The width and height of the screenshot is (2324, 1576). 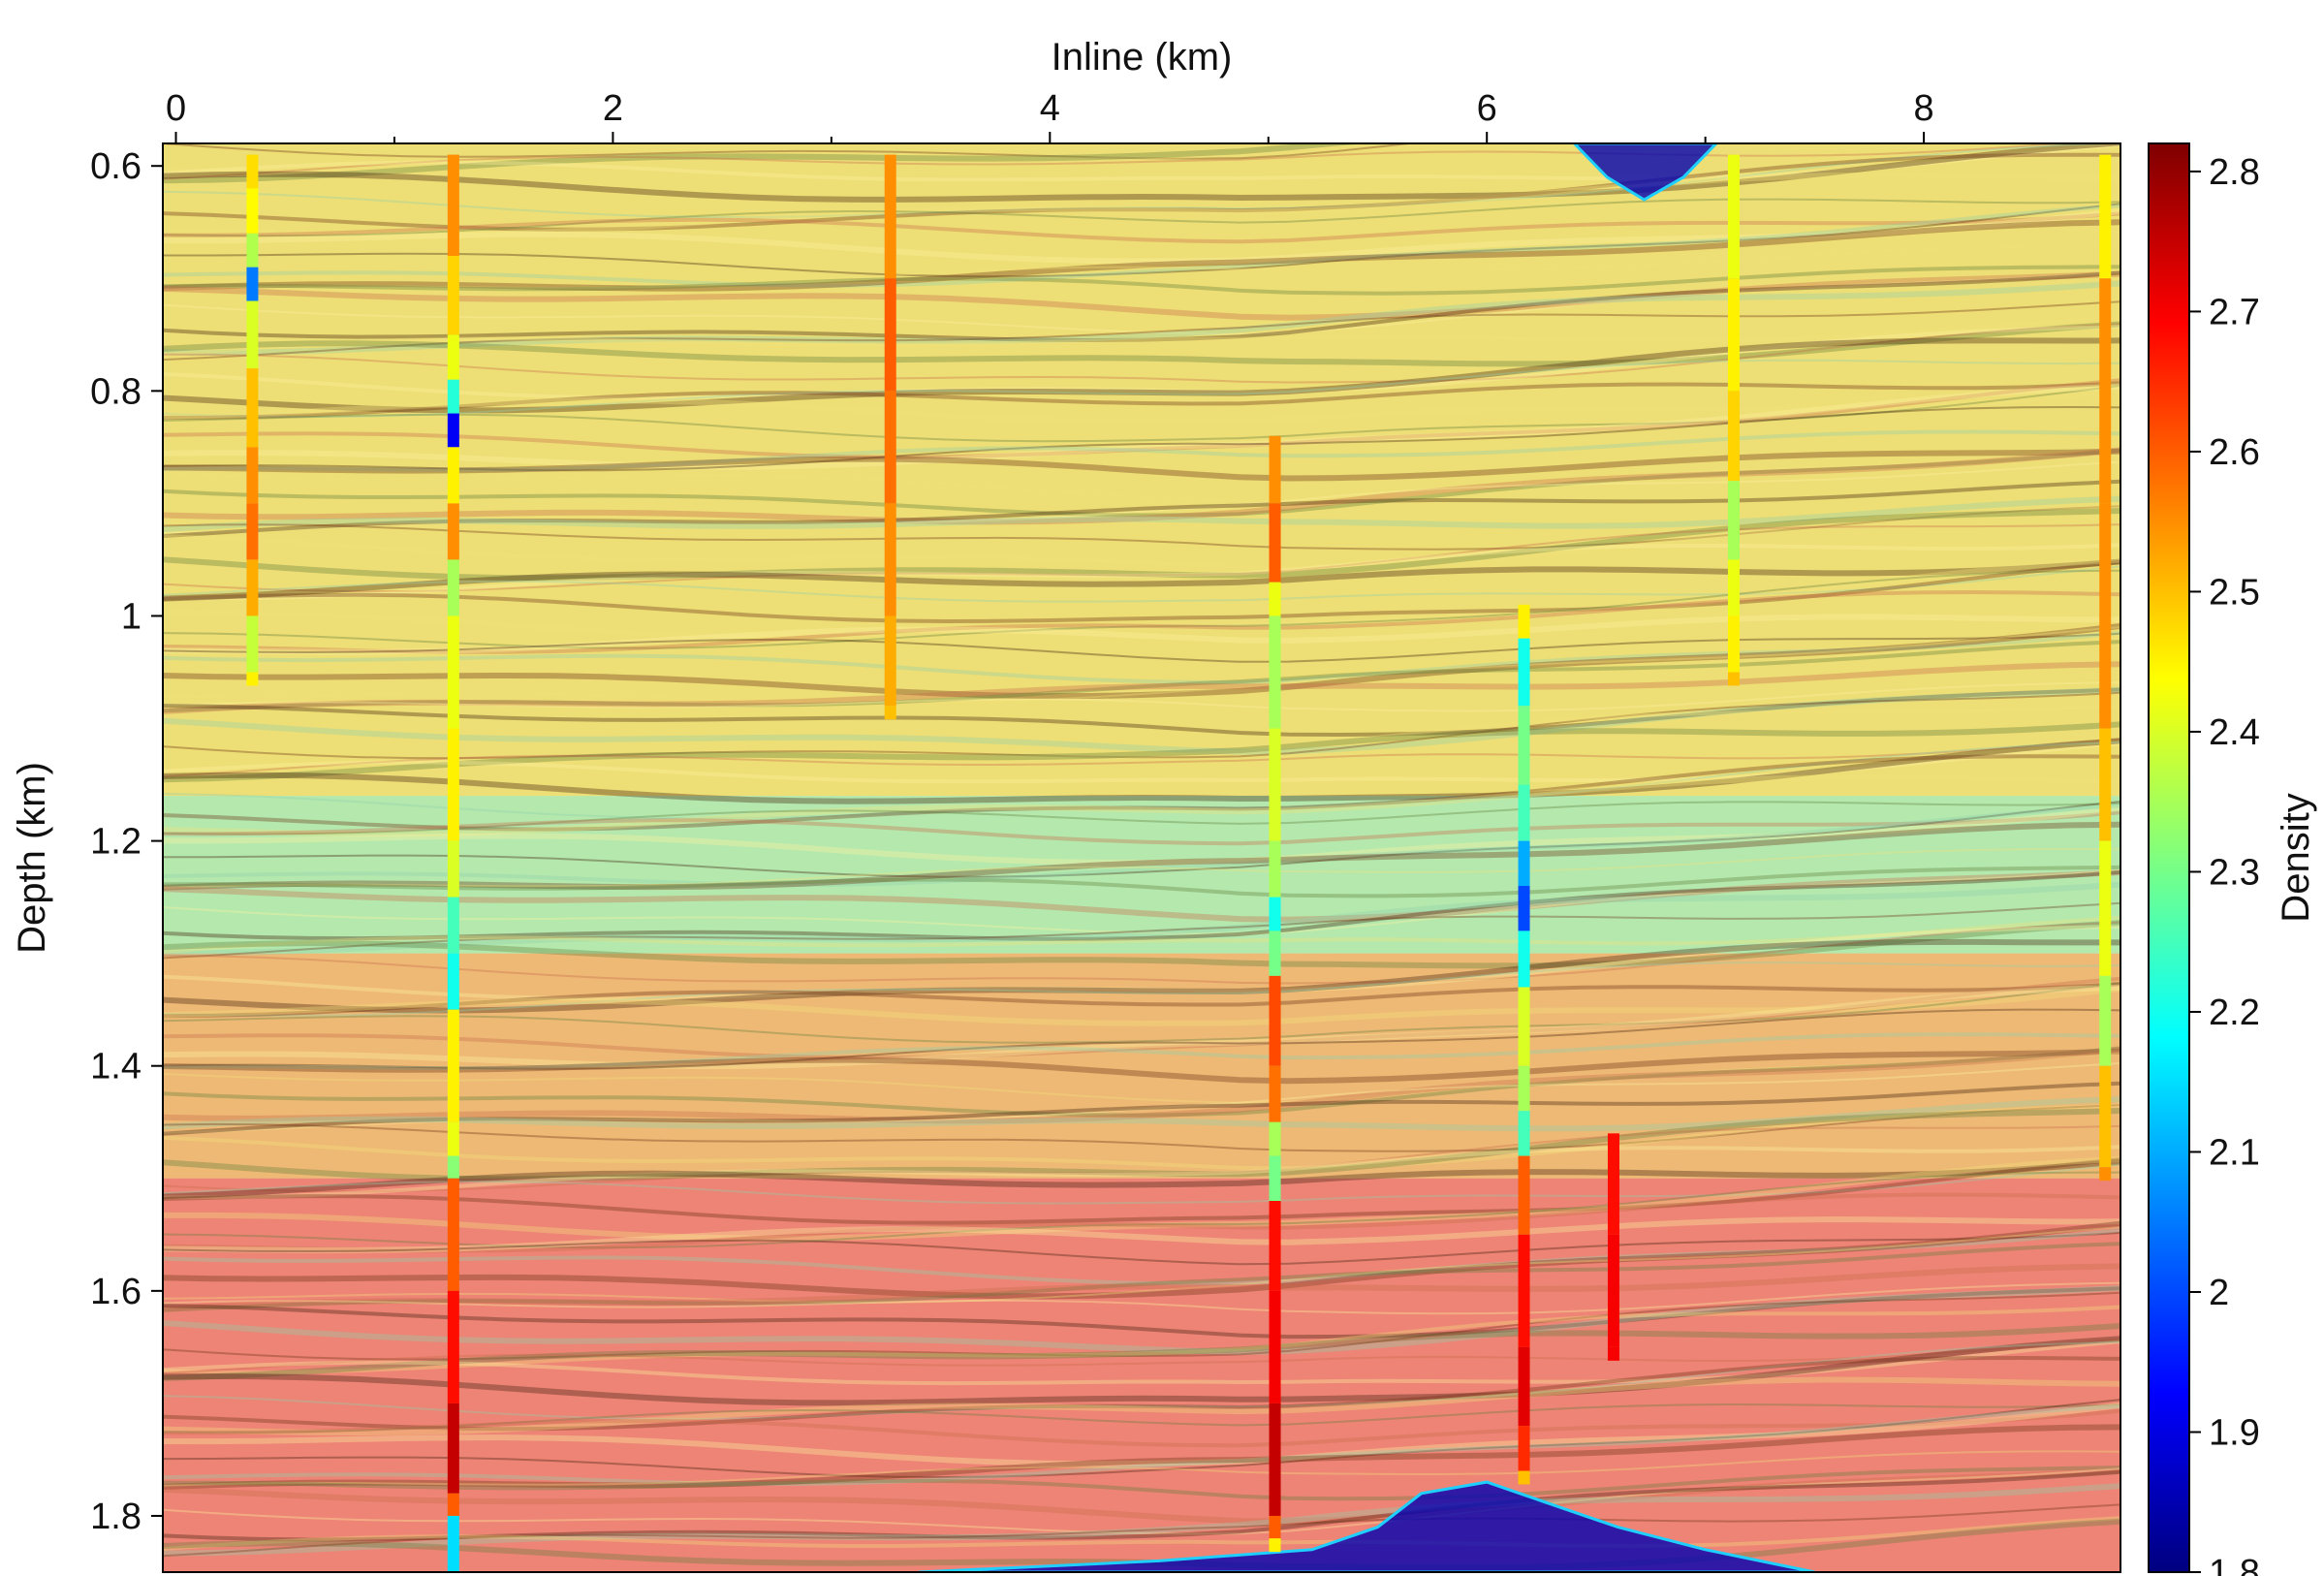 I want to click on colorbar-tick-label: 2.8, so click(x=2235, y=172).